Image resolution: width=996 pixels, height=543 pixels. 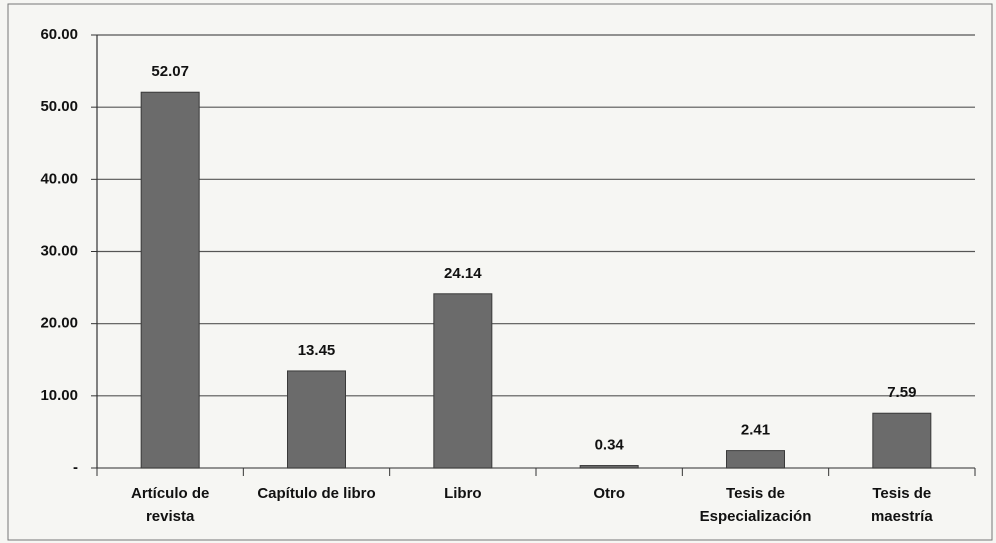 I want to click on x-tick-label: Libro, so click(x=463, y=493).